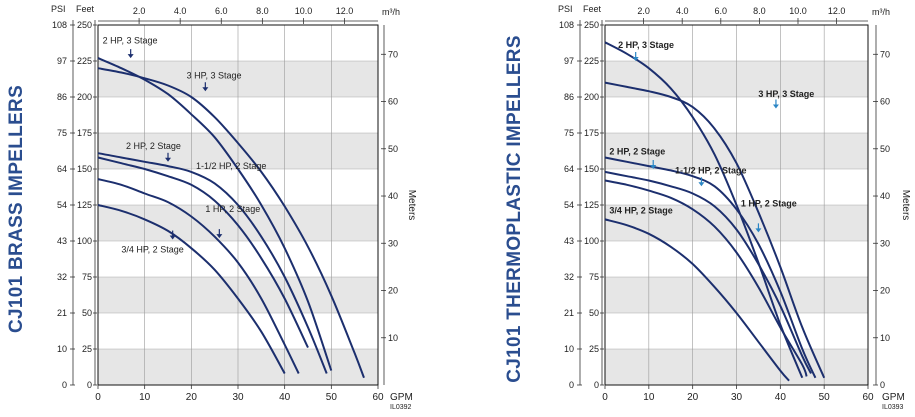 The image size is (915, 417). Describe the element at coordinates (591, 25) in the screenshot. I see `thermo-feet-tick-label: 250` at that location.